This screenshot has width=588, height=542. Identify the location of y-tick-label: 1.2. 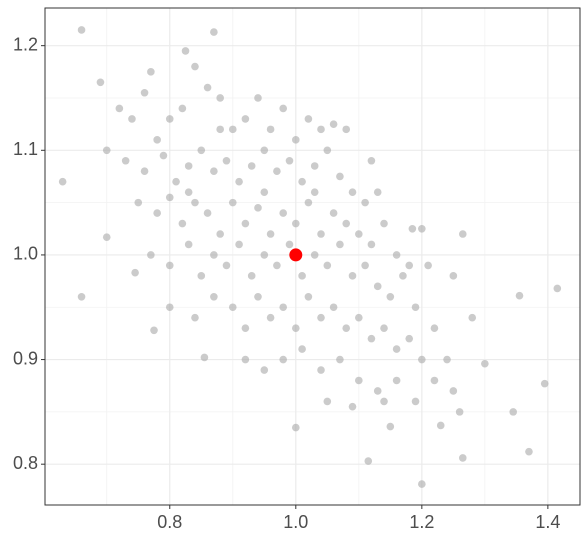
(25, 44).